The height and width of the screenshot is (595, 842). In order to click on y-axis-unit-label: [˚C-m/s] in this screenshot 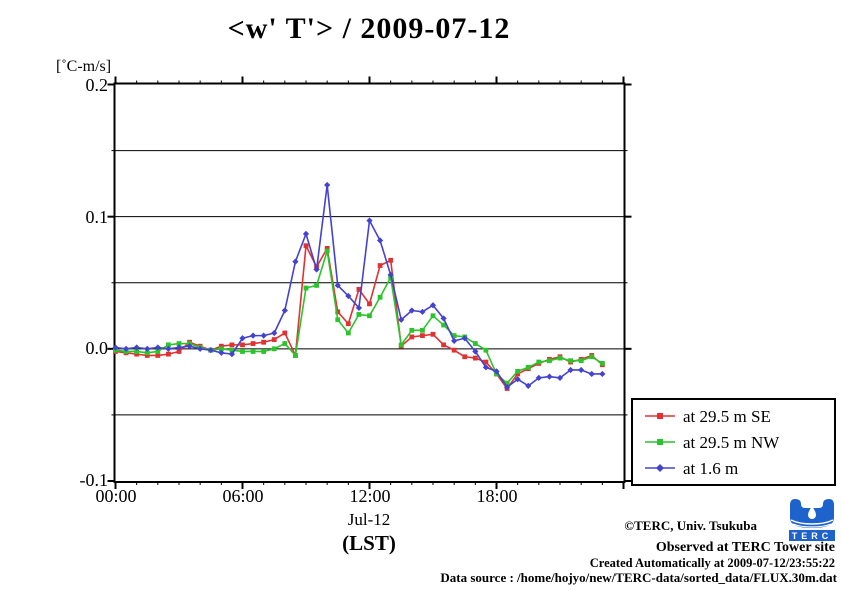, I will do `click(84, 66)`.